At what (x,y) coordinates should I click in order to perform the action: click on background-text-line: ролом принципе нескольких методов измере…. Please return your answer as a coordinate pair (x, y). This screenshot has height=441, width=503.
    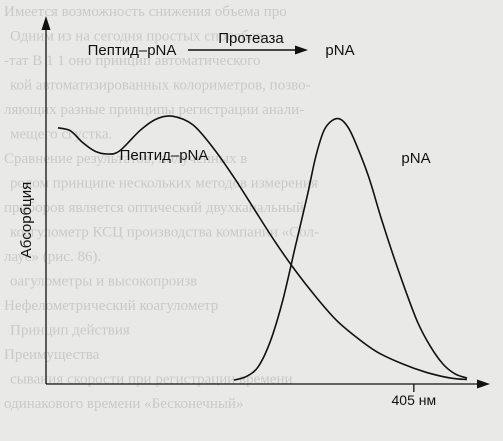
    Looking at the image, I should click on (164, 184).